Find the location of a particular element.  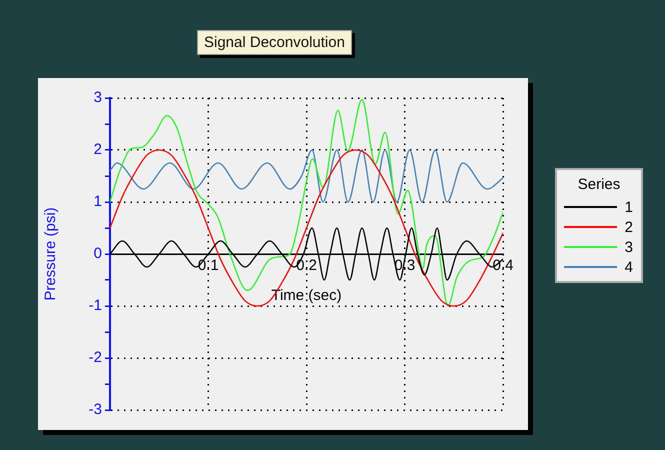

legend-label: 4 is located at coordinates (628, 267).